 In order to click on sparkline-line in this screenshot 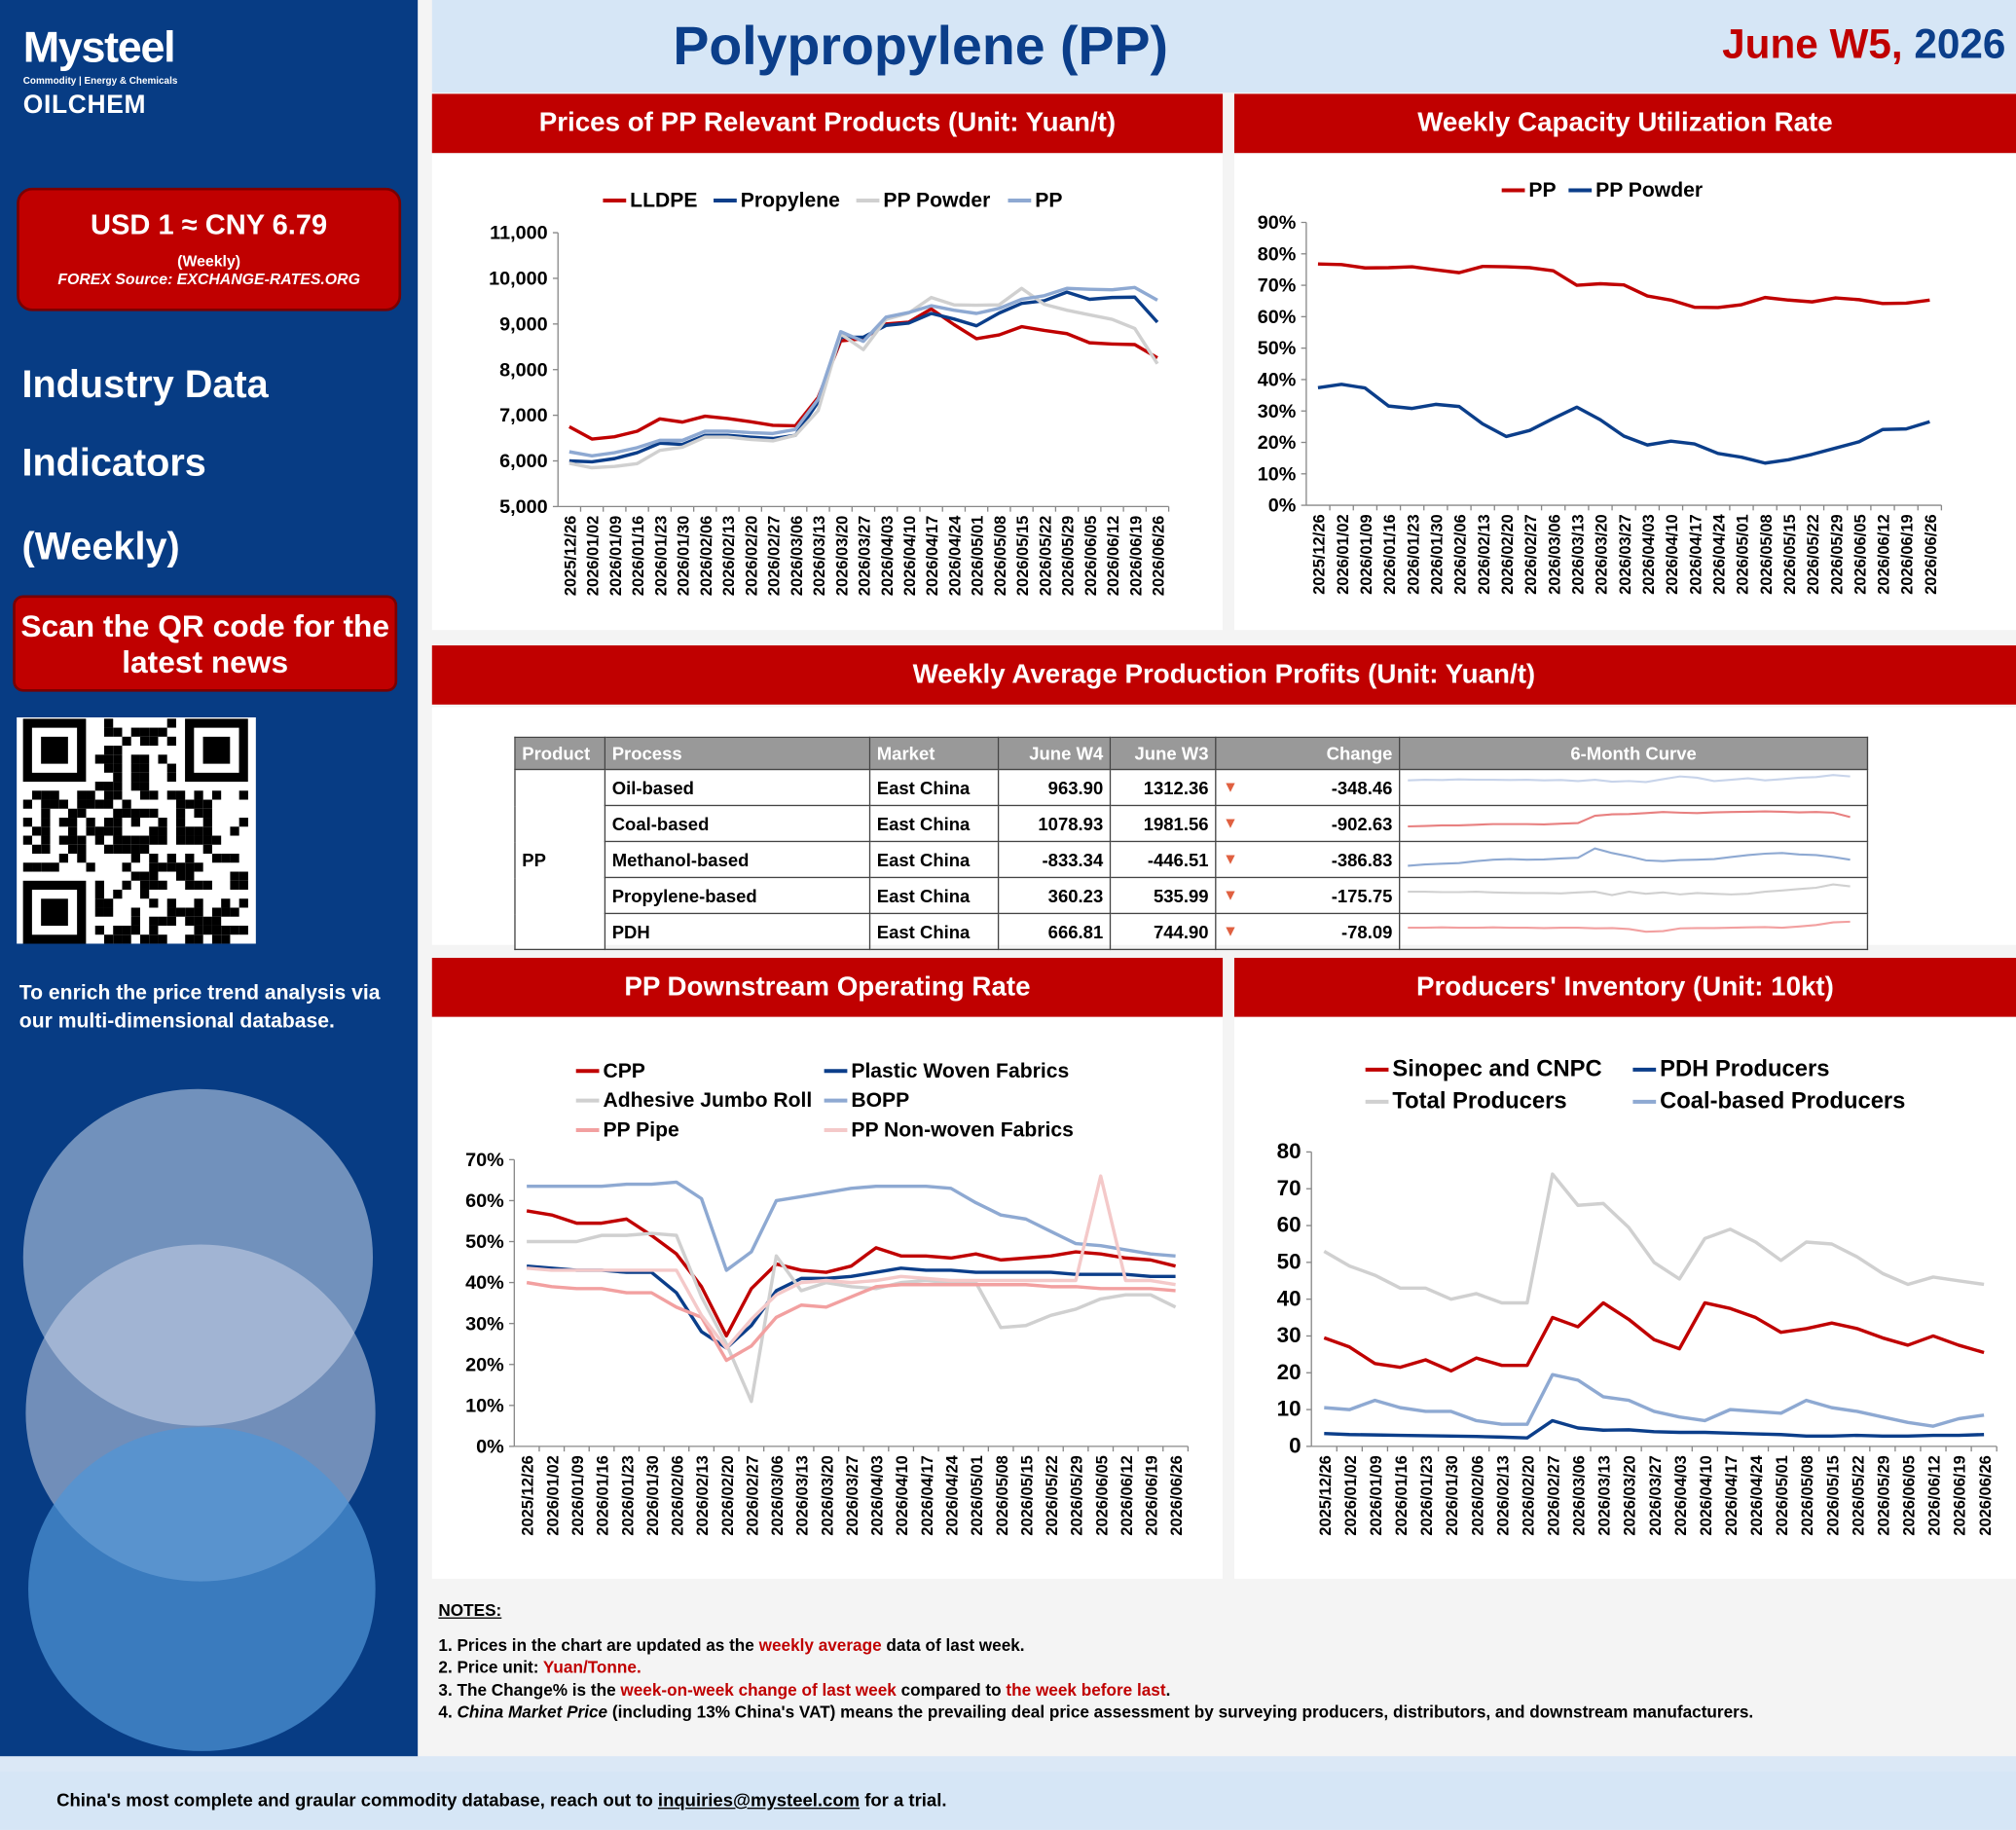, I will do `click(1629, 890)`.